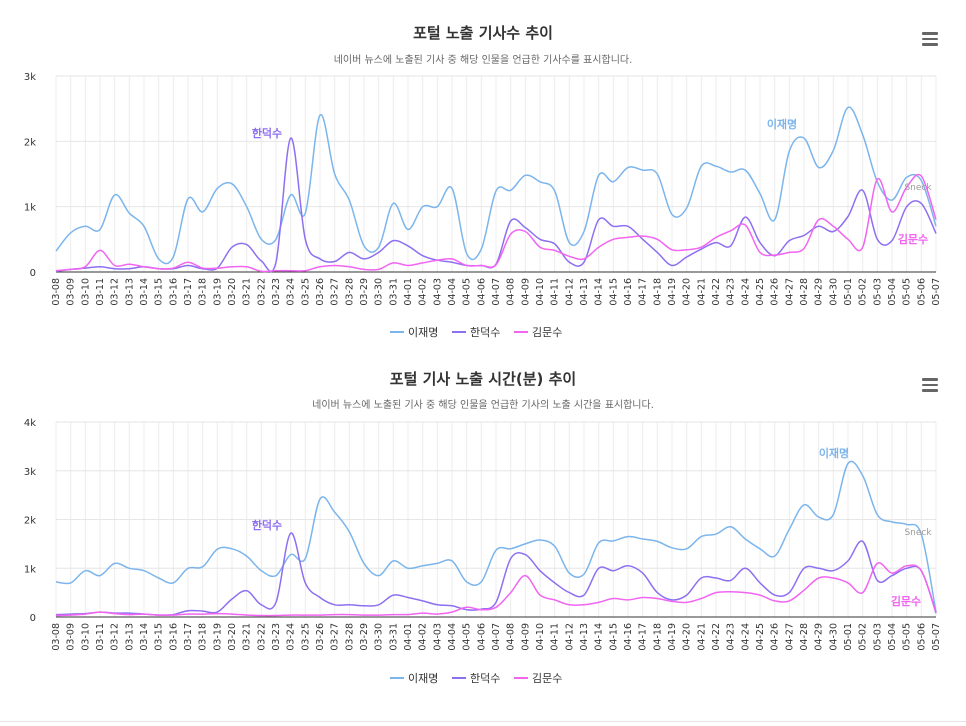 This screenshot has width=966, height=726. Describe the element at coordinates (687, 637) in the screenshot. I see `x-tick-label: 04-20` at that location.